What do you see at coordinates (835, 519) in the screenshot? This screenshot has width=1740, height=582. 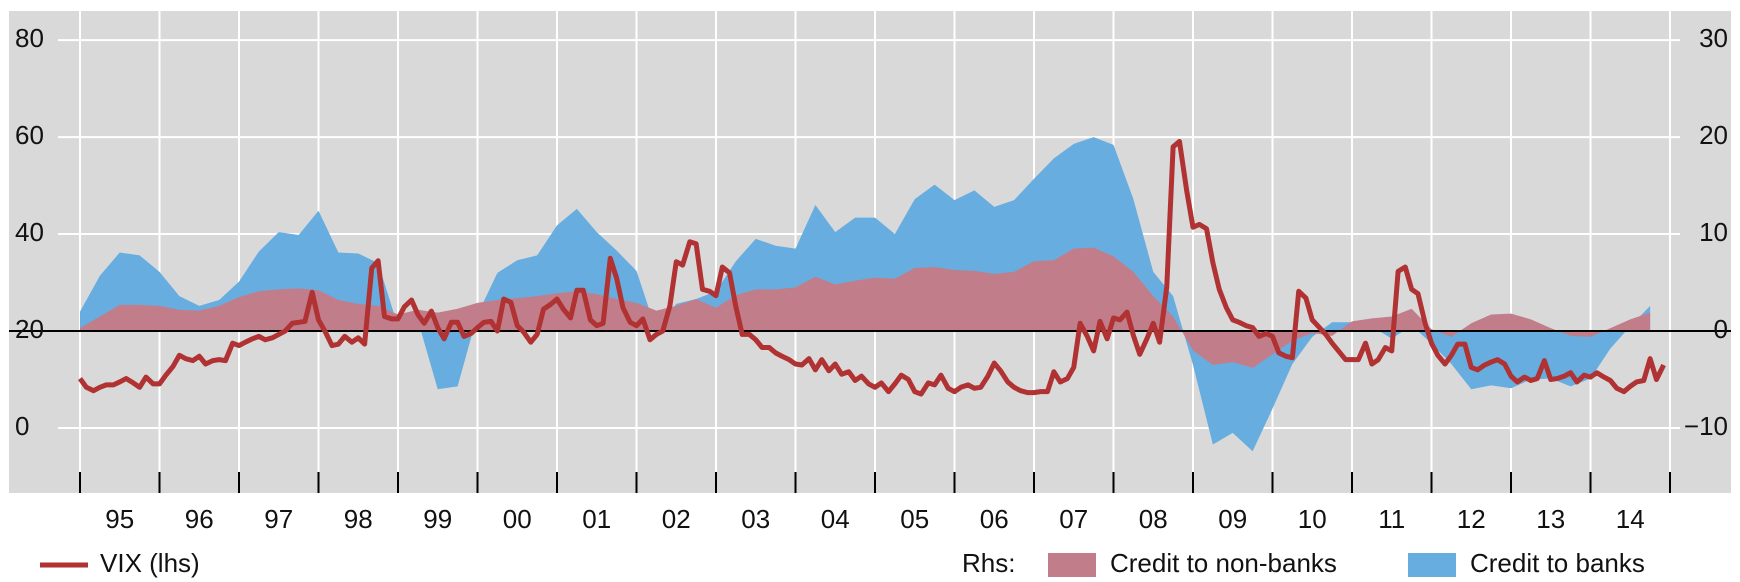 I see `x-tick-label: 04` at bounding box center [835, 519].